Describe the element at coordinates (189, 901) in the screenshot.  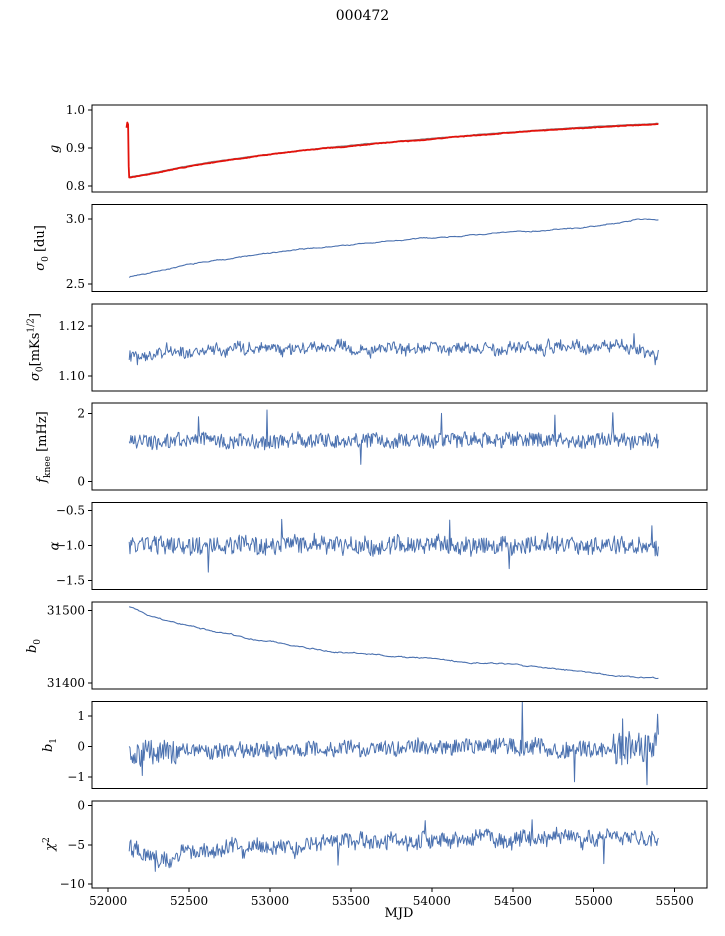
I see `x-tick-label: 52500` at that location.